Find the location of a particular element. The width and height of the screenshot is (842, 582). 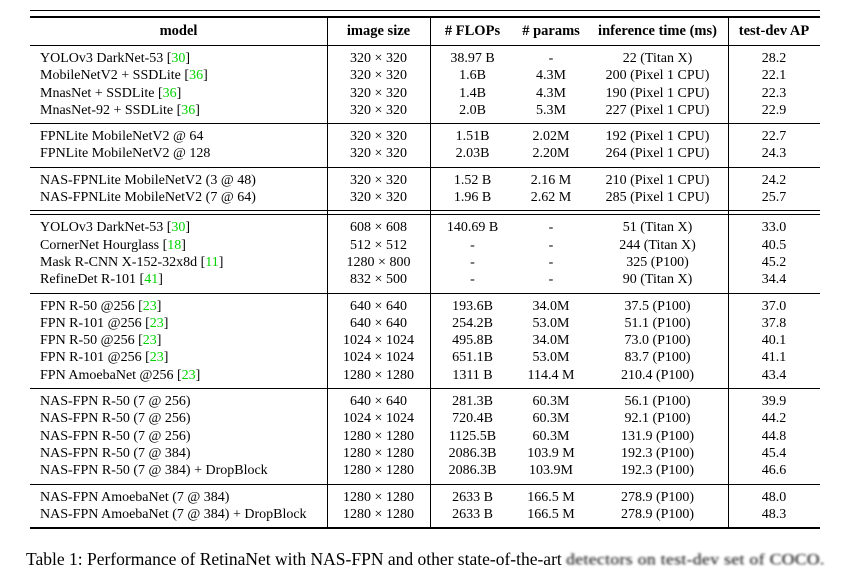

flops-cell: 2.03B is located at coordinates (472, 154).